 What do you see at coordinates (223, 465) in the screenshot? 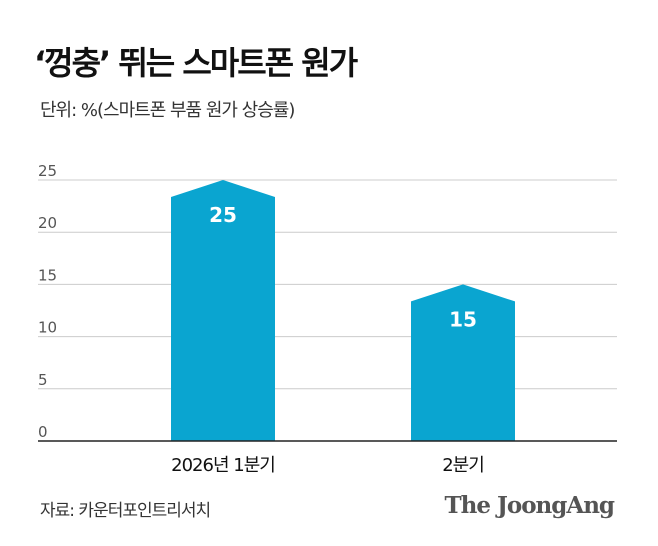
I see `x-category-label: 2026년 1분기` at bounding box center [223, 465].